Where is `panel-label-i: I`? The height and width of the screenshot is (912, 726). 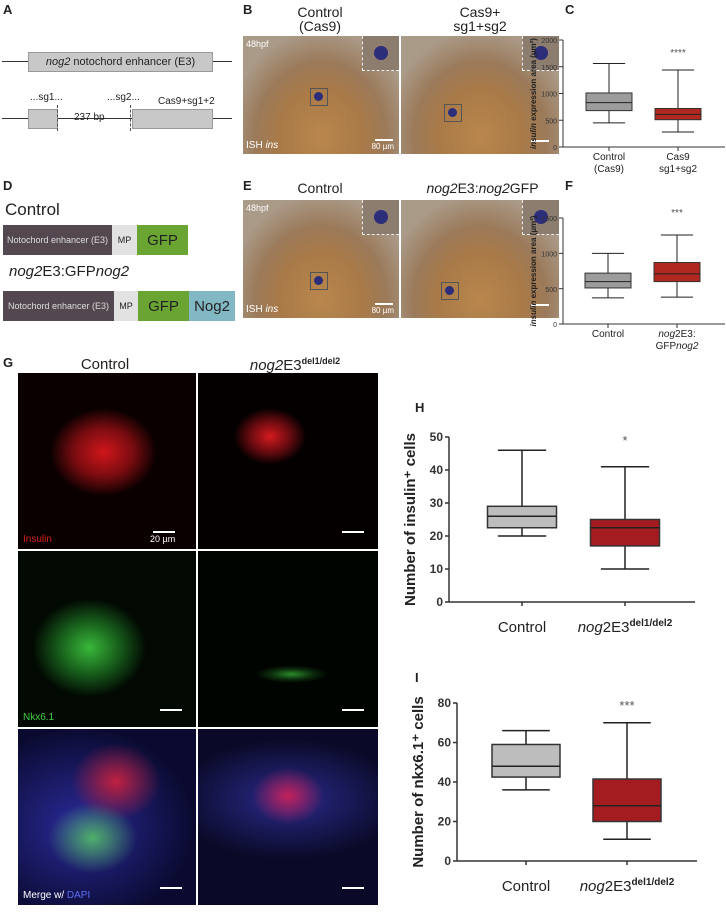 panel-label-i: I is located at coordinates (417, 677).